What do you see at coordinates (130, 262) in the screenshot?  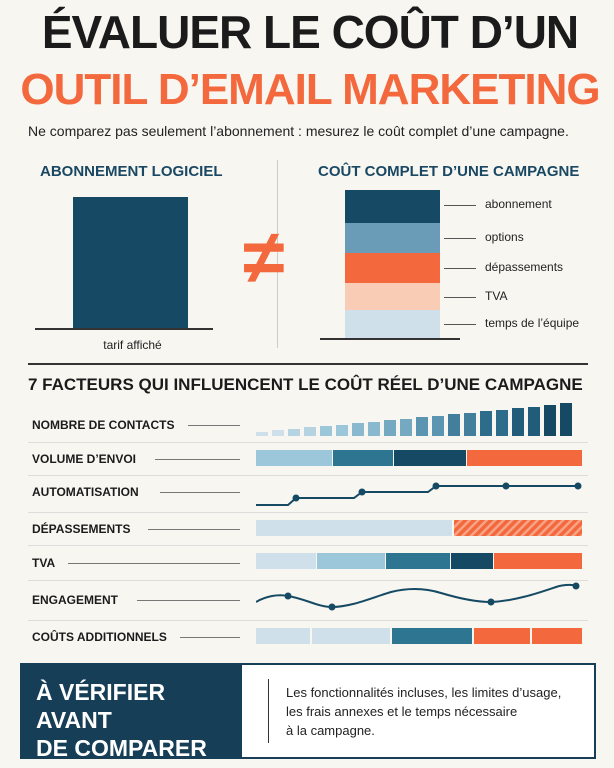 I see `subscription-bar` at bounding box center [130, 262].